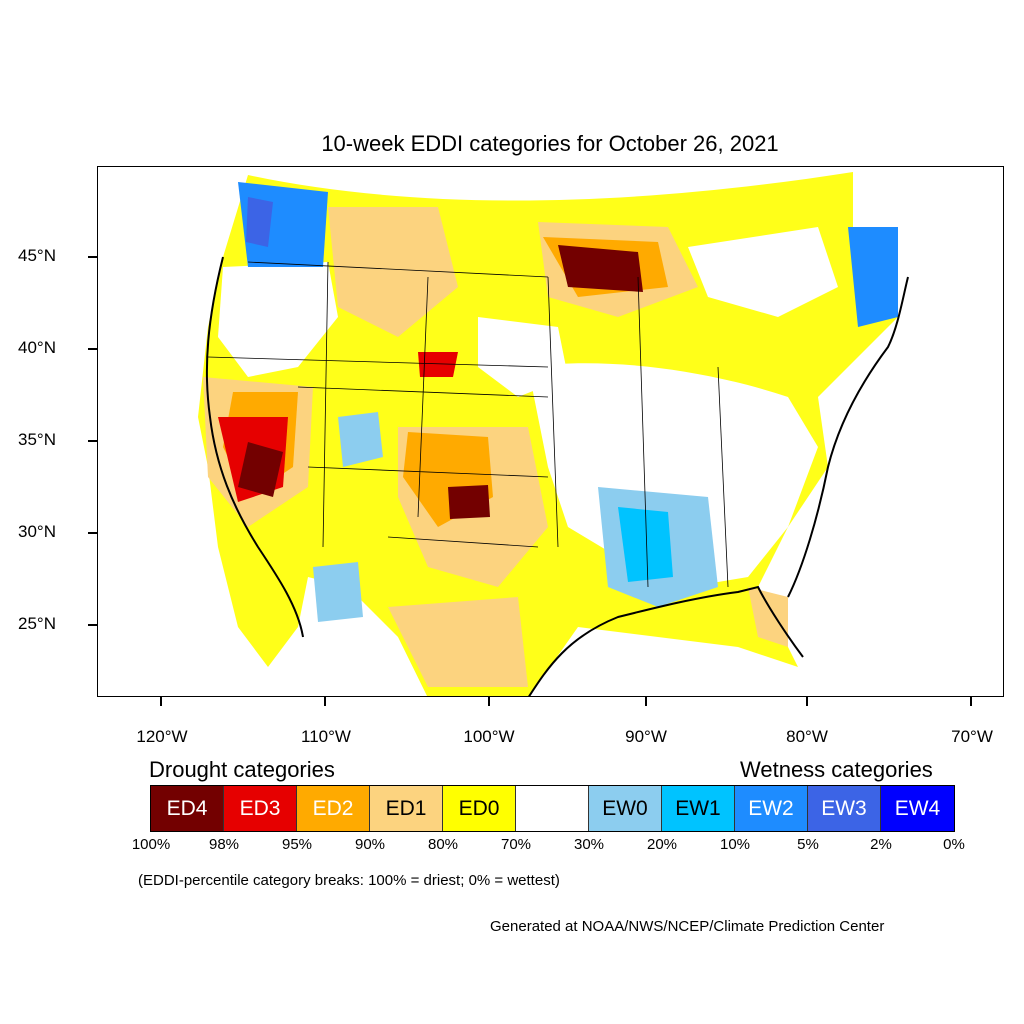  Describe the element at coordinates (37, 347) in the screenshot. I see `y-label: 40°N` at that location.